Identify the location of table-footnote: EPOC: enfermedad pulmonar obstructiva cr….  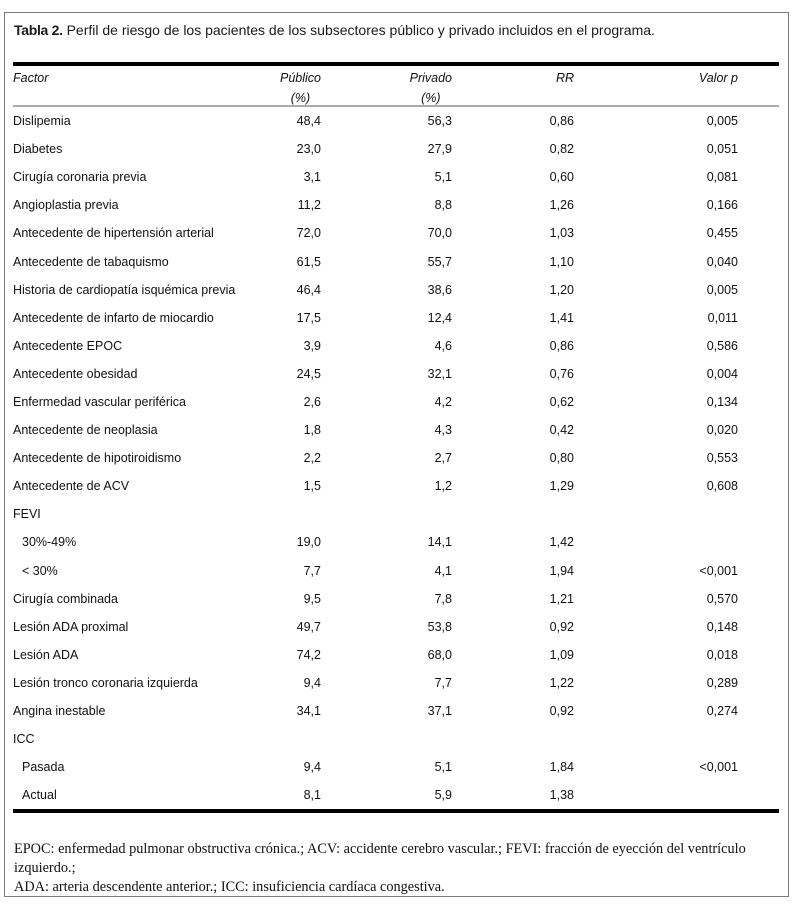
(396, 868).